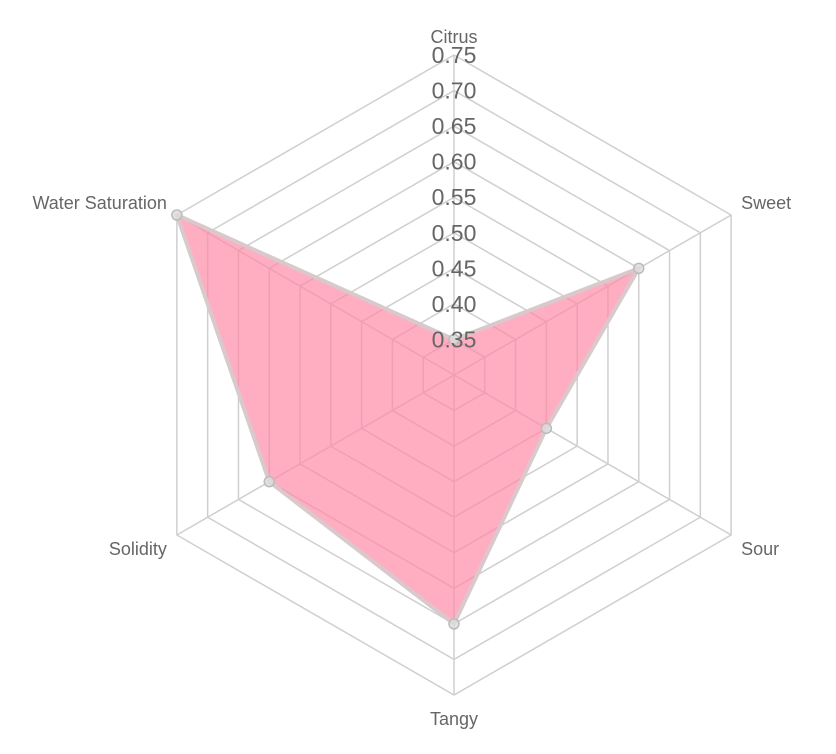  I want to click on tick-label: 0.65, so click(454, 126).